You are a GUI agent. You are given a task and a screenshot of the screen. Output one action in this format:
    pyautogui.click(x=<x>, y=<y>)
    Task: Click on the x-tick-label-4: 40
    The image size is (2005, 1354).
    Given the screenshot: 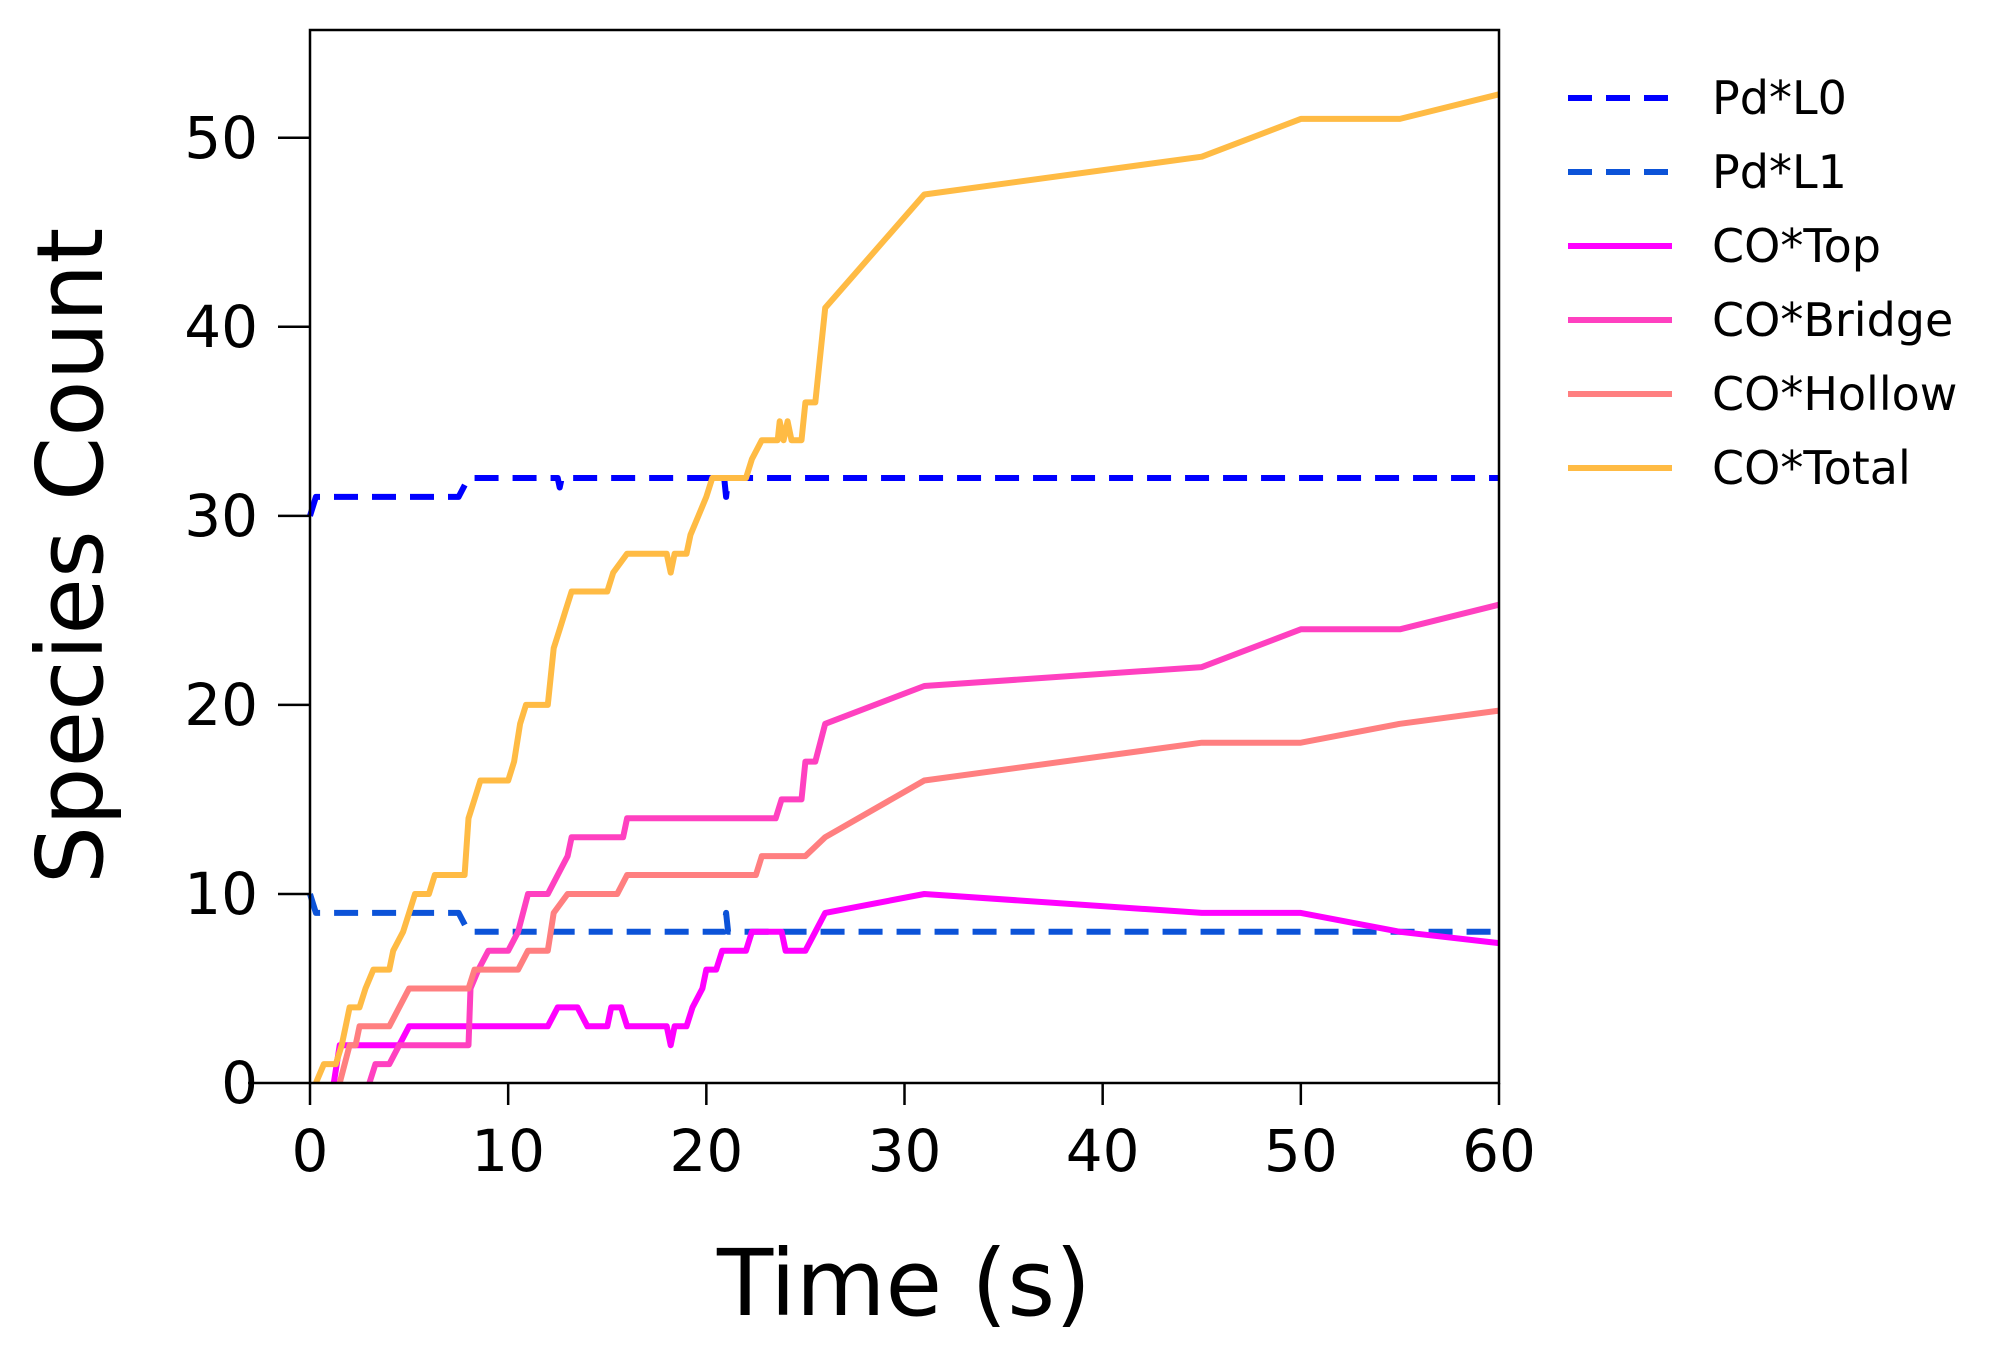 What is the action you would take?
    pyautogui.click(x=1103, y=1151)
    